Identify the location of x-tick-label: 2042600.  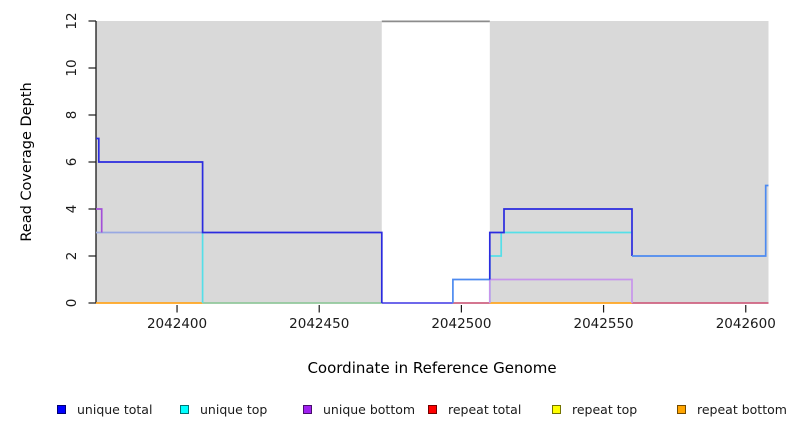
(745, 324).